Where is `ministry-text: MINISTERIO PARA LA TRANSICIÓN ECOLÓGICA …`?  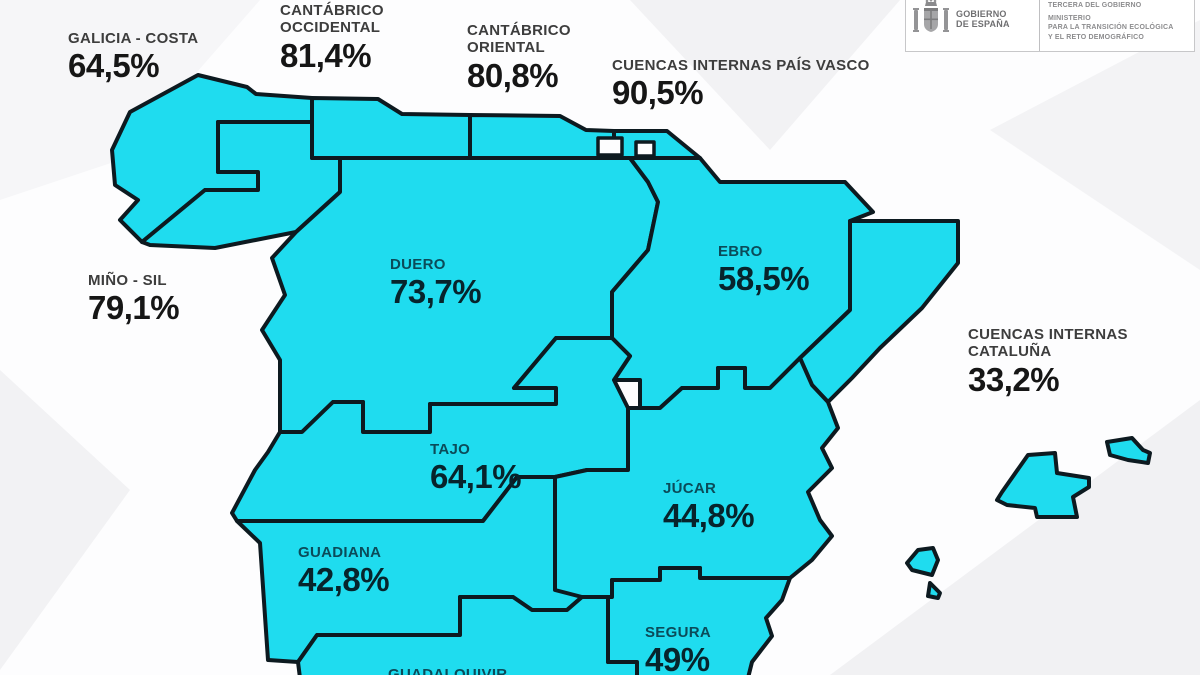 ministry-text: MINISTERIO PARA LA TRANSICIÓN ECOLÓGICA … is located at coordinates (1118, 28).